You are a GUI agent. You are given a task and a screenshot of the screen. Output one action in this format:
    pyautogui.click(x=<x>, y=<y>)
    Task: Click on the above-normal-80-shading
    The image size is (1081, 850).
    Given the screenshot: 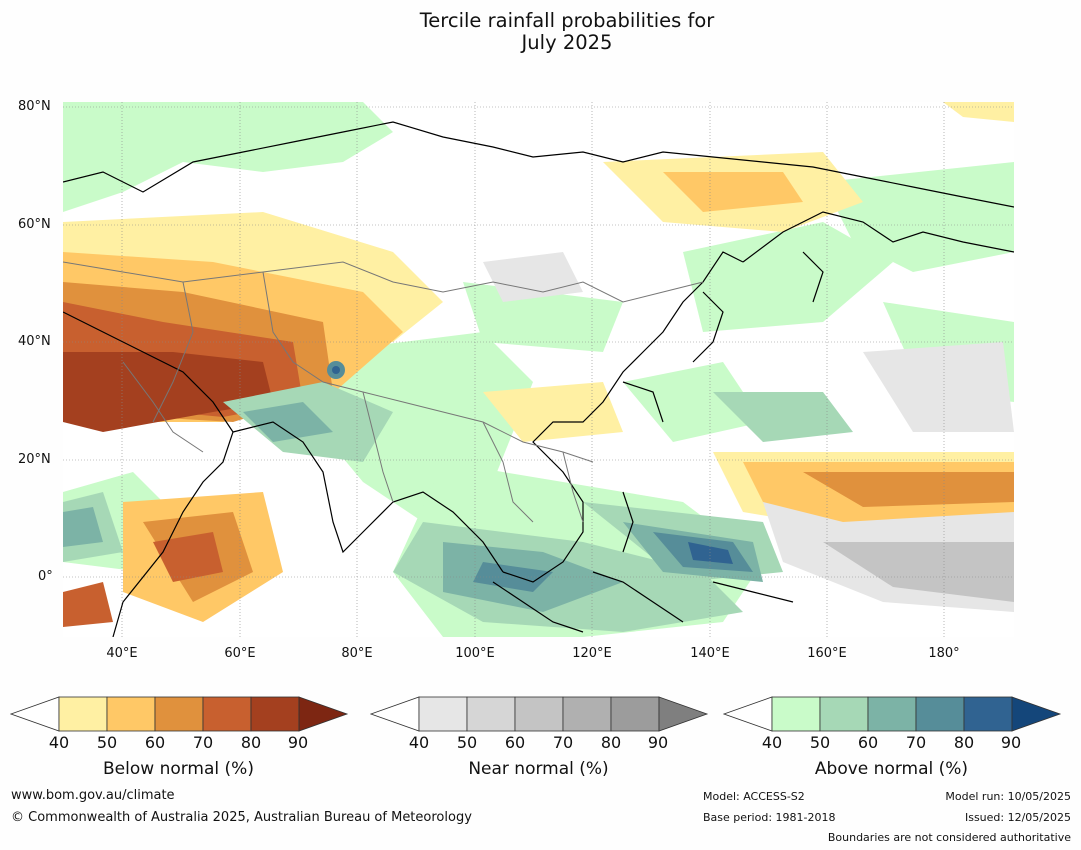 What is the action you would take?
    pyautogui.click(x=532, y=465)
    